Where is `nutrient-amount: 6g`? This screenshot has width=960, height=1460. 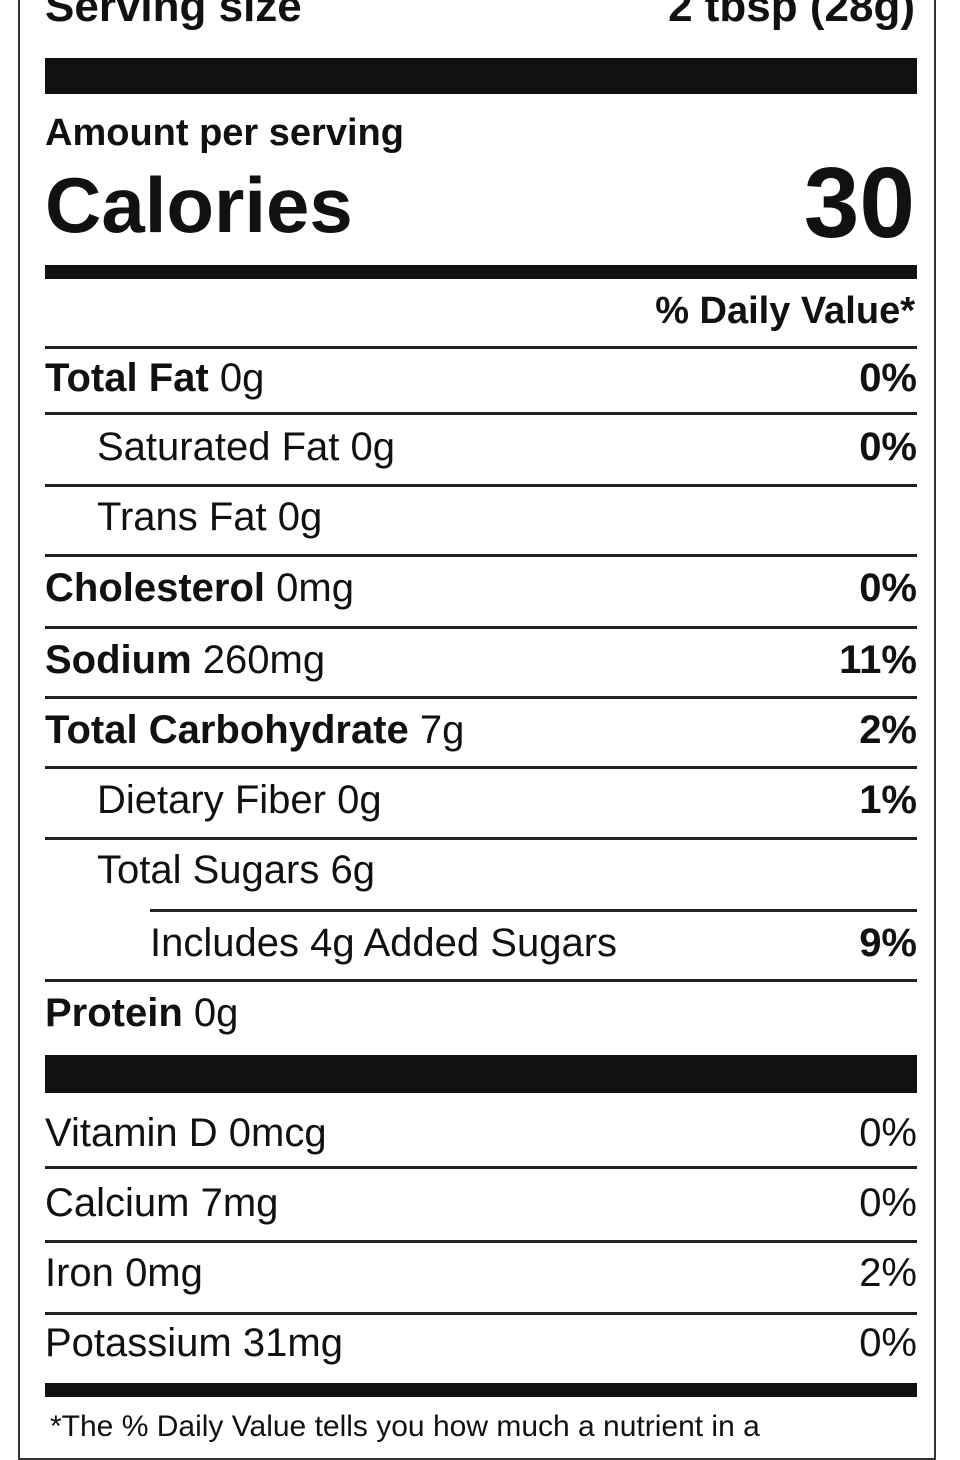
nutrient-amount: 6g is located at coordinates (352, 870).